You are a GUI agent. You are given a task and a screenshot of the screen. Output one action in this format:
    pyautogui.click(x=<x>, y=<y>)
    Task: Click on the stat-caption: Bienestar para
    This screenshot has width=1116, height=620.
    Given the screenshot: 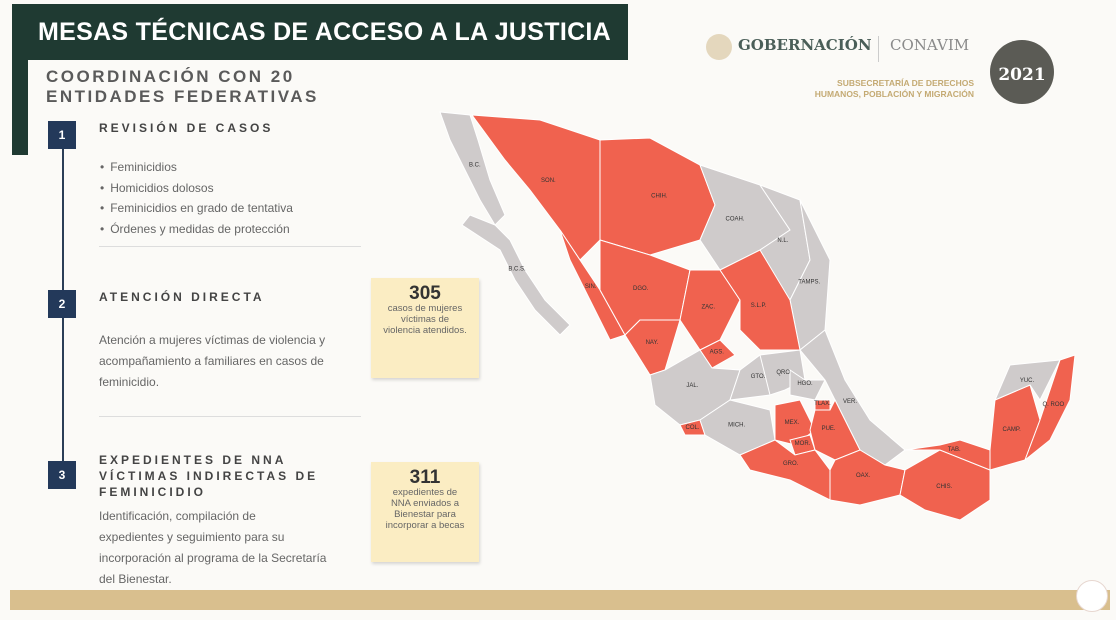 What is the action you would take?
    pyautogui.click(x=425, y=514)
    